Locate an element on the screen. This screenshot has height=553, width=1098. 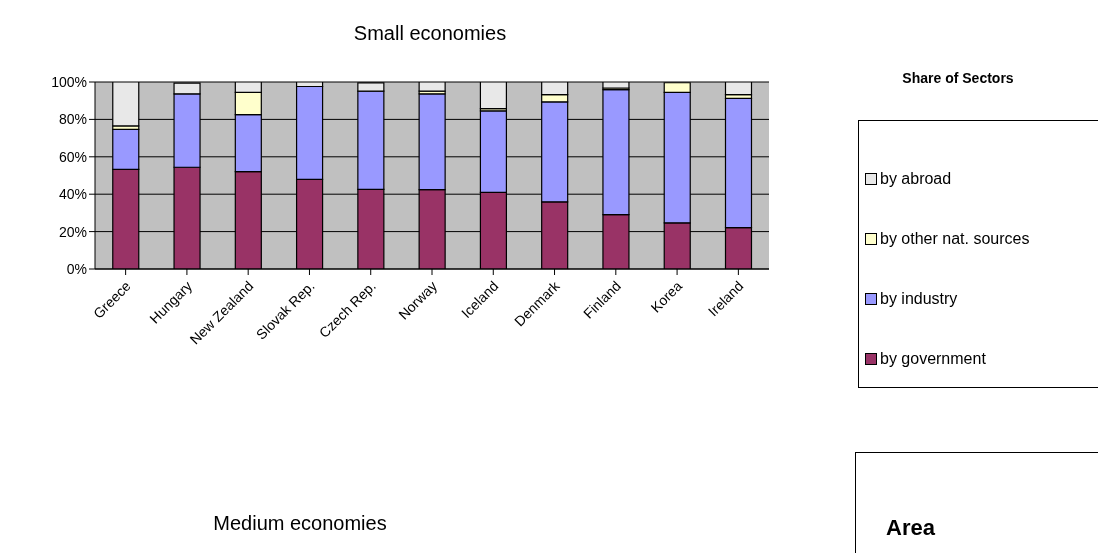
y-tick-label: 20% is located at coordinates (72, 231).